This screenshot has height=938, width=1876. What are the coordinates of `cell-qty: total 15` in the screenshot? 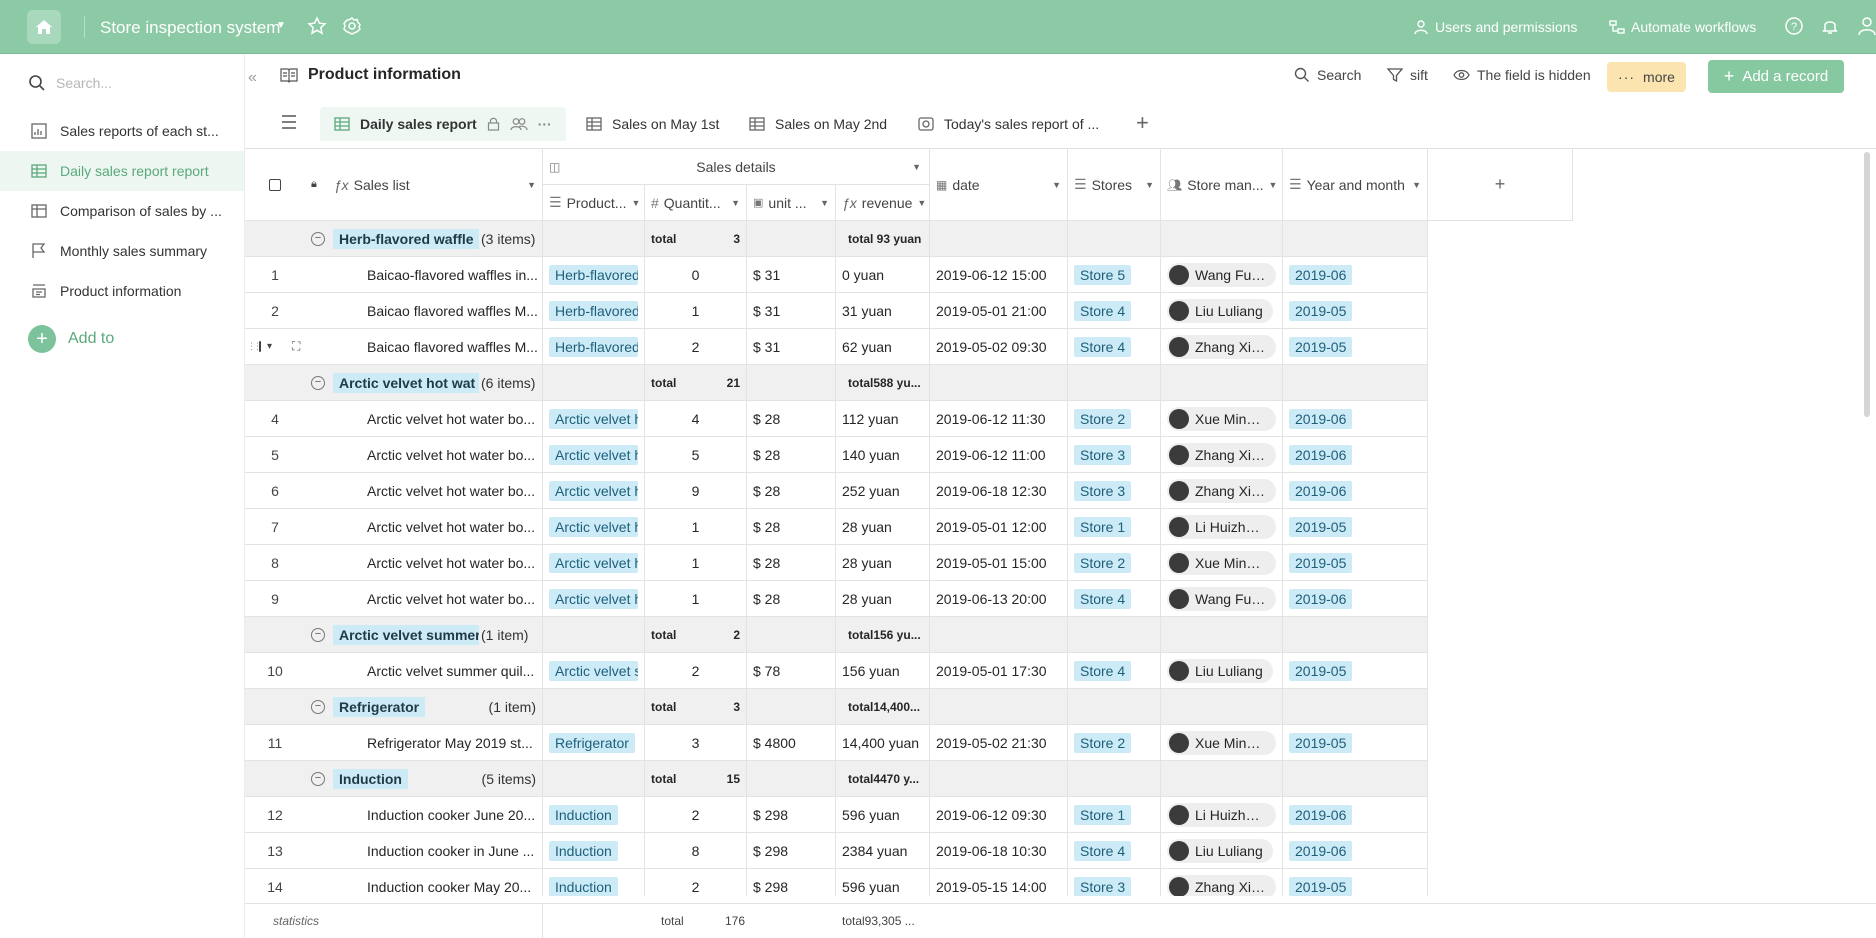 It's located at (696, 779).